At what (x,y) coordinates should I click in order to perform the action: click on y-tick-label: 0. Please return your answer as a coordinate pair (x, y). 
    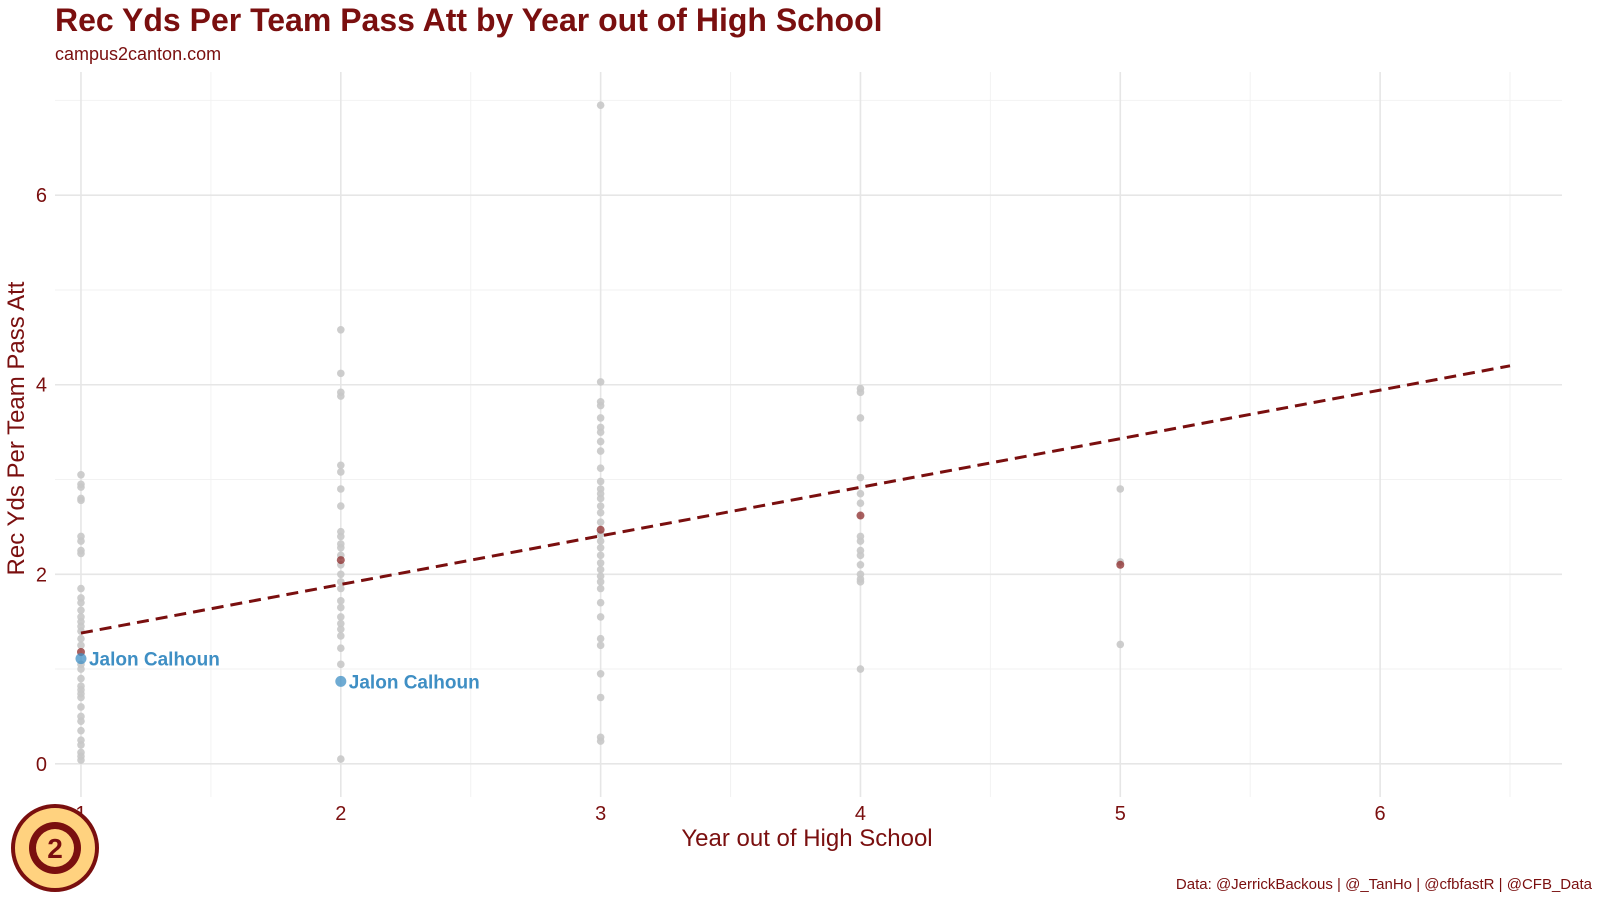
    Looking at the image, I should click on (41, 765).